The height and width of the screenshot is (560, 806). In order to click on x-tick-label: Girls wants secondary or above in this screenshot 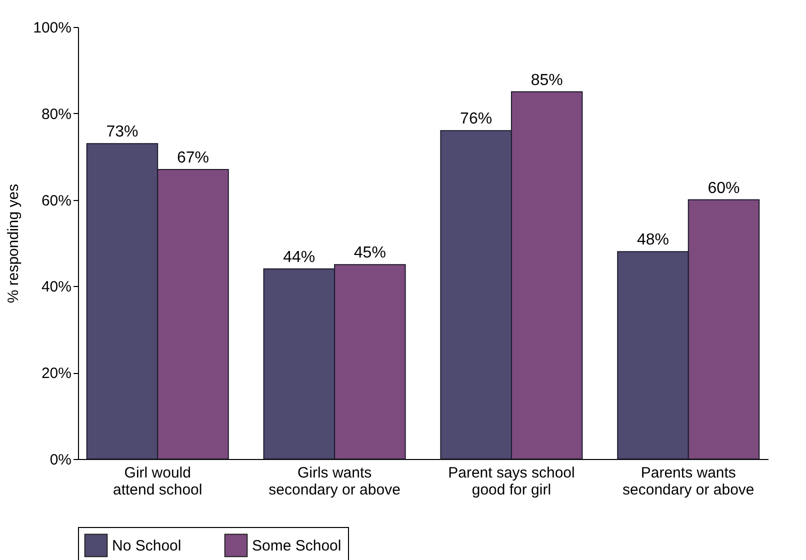, I will do `click(334, 481)`.